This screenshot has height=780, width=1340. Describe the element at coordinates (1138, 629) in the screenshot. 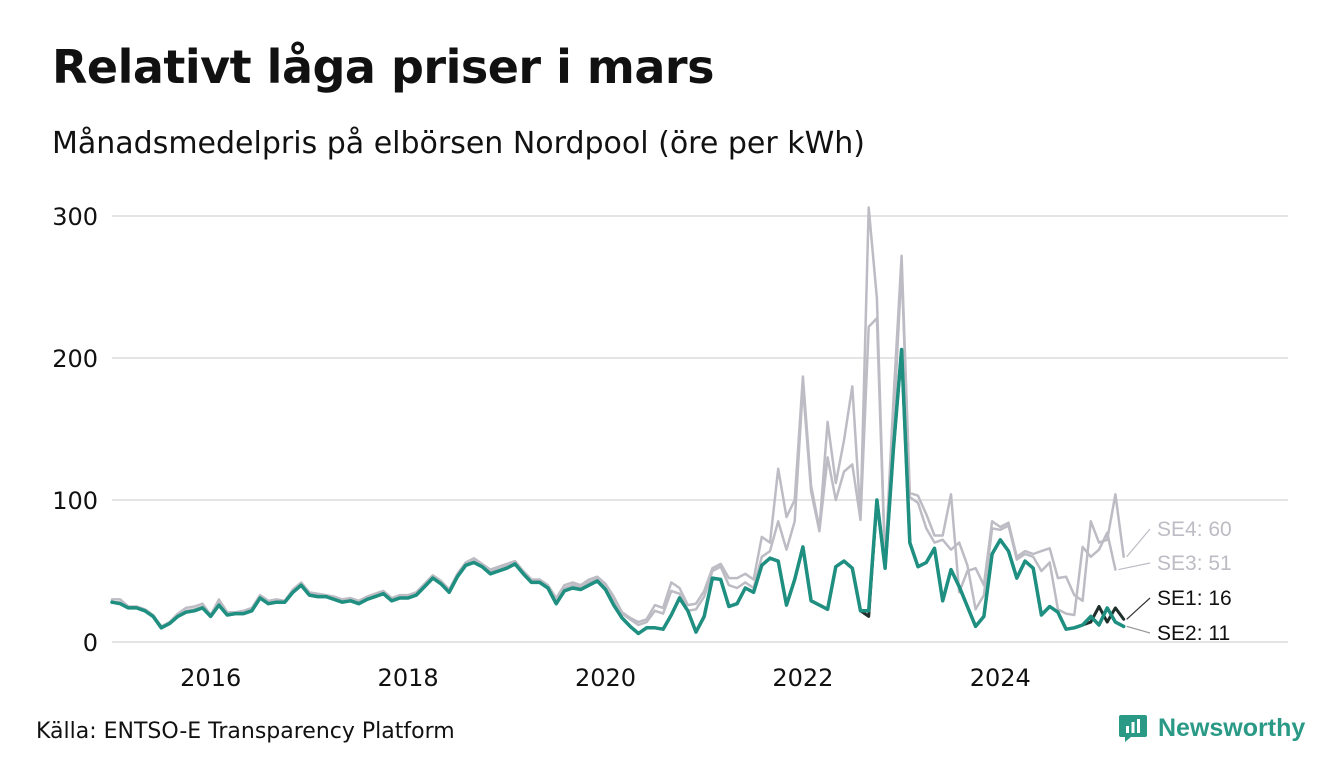

I see `leader-line-se2` at that location.